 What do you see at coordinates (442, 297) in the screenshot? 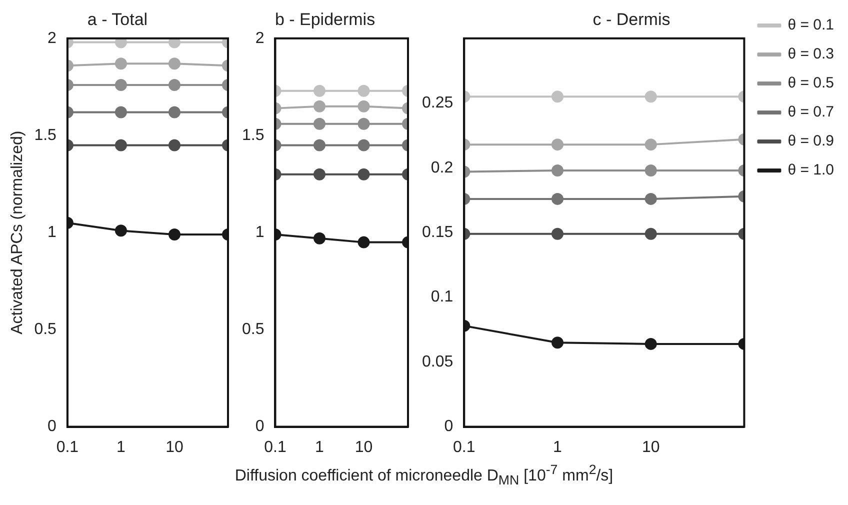
I see `y-tick-label: 0.1` at bounding box center [442, 297].